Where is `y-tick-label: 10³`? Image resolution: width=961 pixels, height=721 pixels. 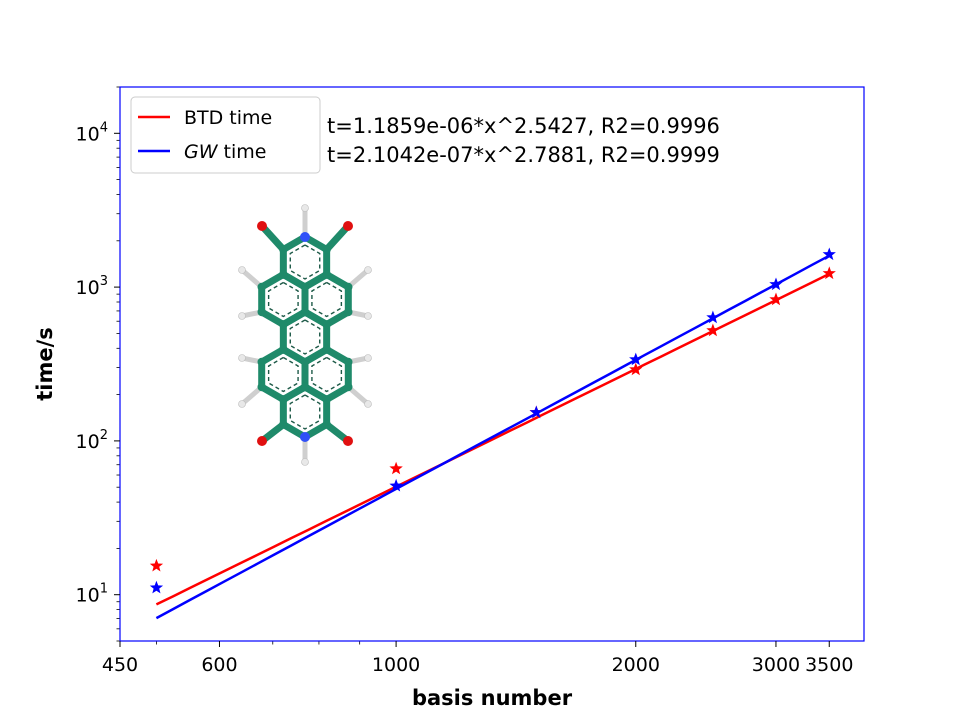
y-tick-label: 10³ is located at coordinates (92, 286).